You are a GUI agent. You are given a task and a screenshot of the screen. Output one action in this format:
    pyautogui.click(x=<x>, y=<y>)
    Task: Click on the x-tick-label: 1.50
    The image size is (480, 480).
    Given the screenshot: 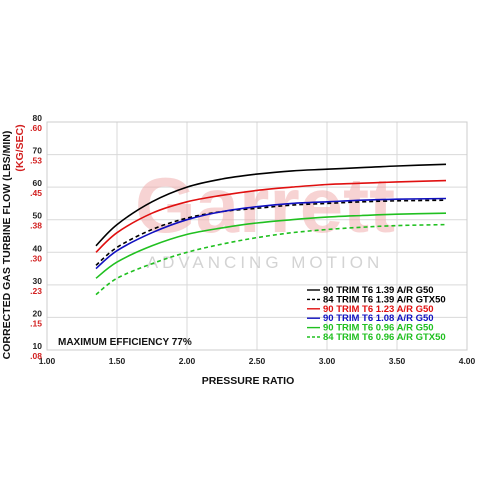 What is the action you would take?
    pyautogui.click(x=117, y=361)
    